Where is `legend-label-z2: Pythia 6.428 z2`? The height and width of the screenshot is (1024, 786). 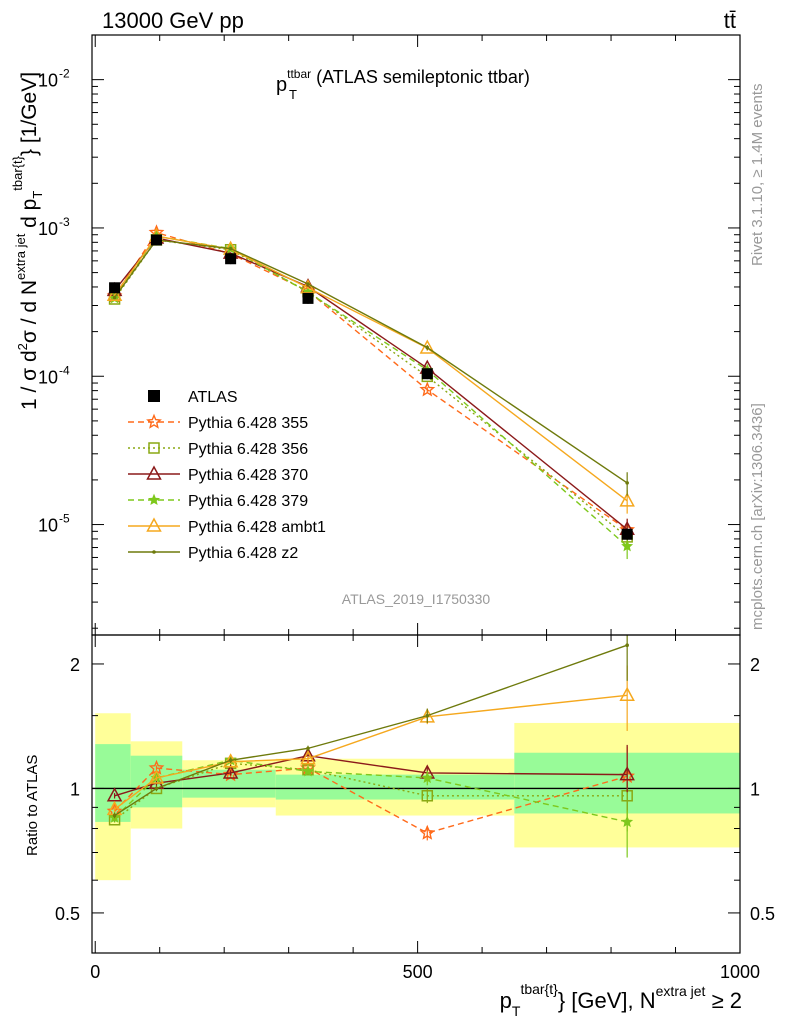
legend-label-z2: Pythia 6.428 z2 is located at coordinates (243, 553).